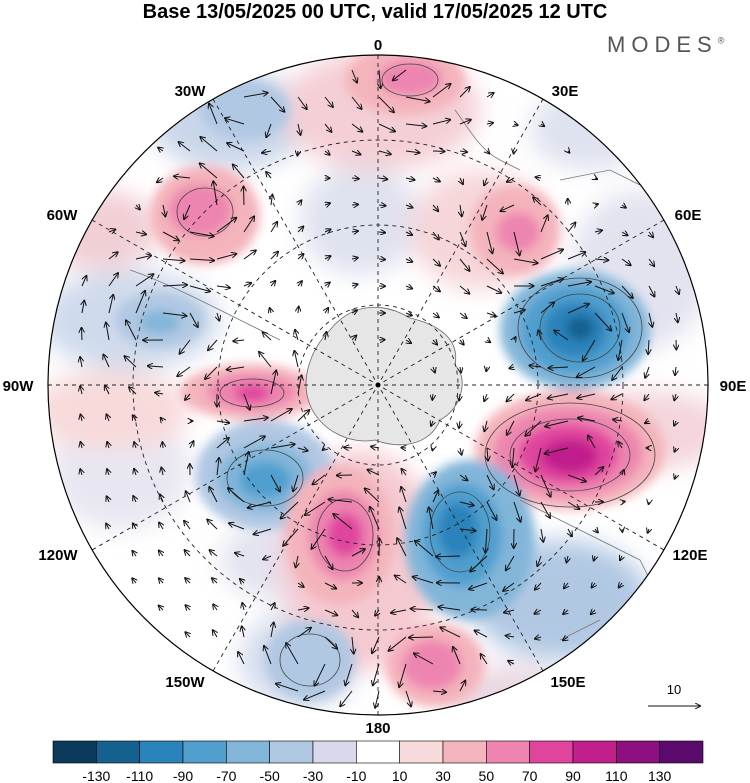  What do you see at coordinates (191, 91) in the screenshot?
I see `label-30w: 30W` at bounding box center [191, 91].